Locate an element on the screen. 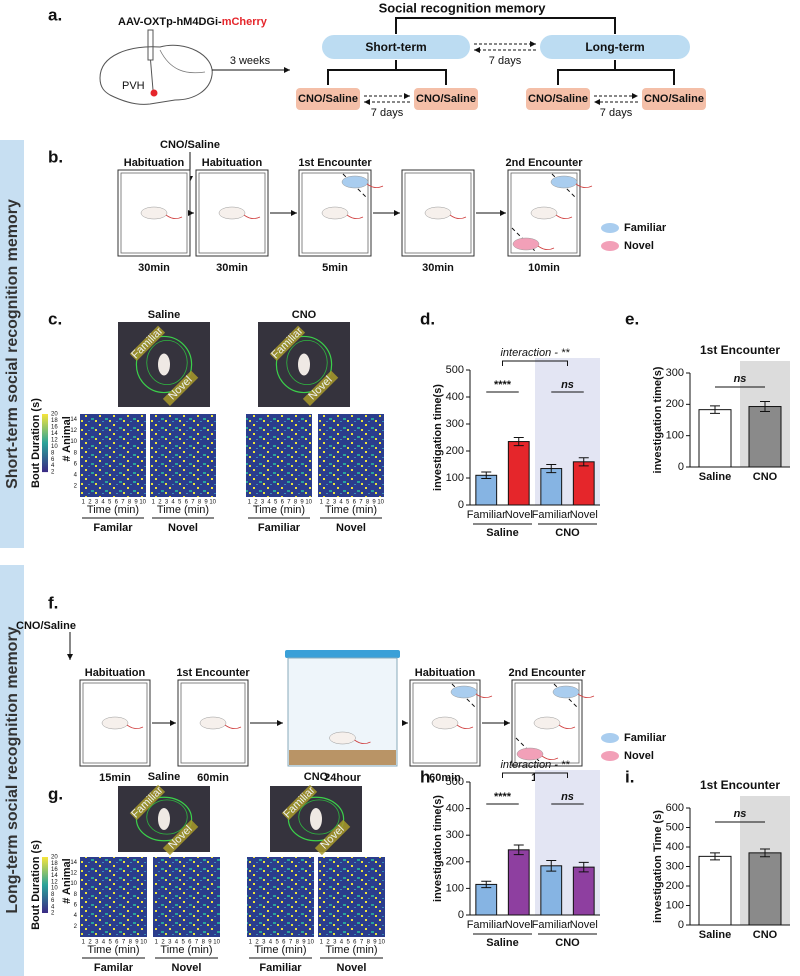 This screenshot has width=800, height=976. pill is located at coordinates (396, 47).